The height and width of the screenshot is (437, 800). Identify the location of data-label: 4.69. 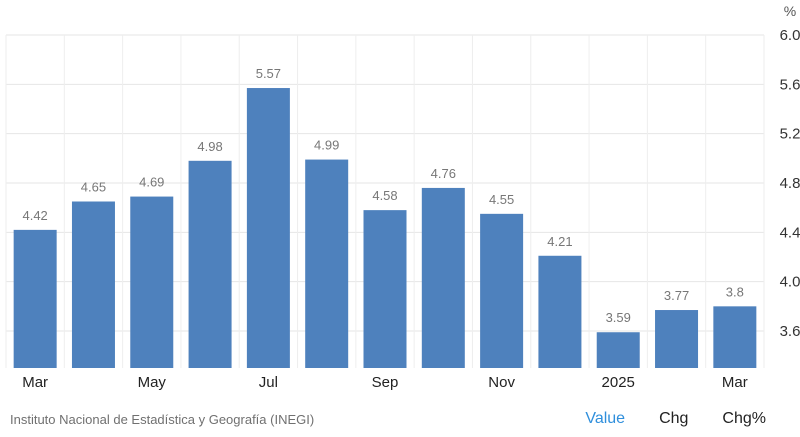
(151, 182).